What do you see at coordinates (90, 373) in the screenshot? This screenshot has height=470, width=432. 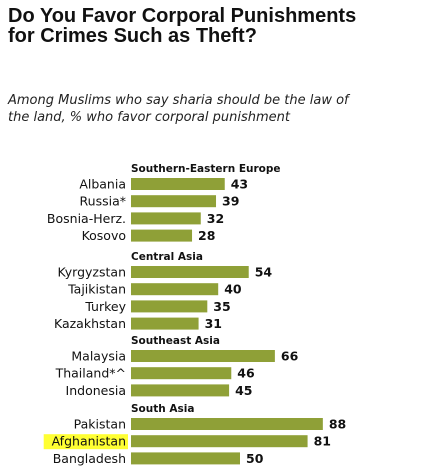 I see `category-label: Thailand*^` at bounding box center [90, 373].